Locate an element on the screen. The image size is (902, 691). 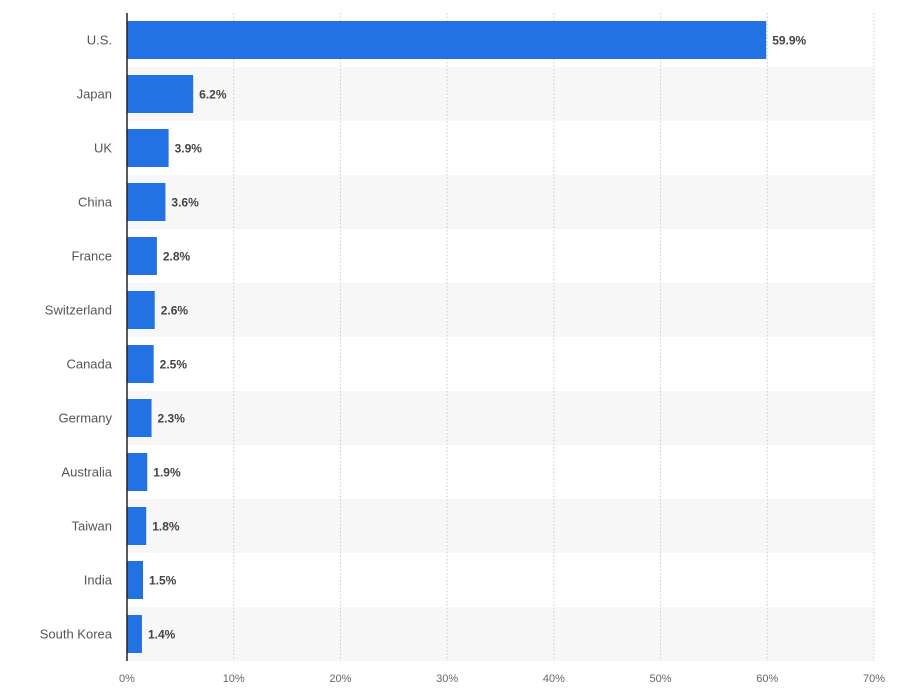
category-label: UK is located at coordinates (103, 148).